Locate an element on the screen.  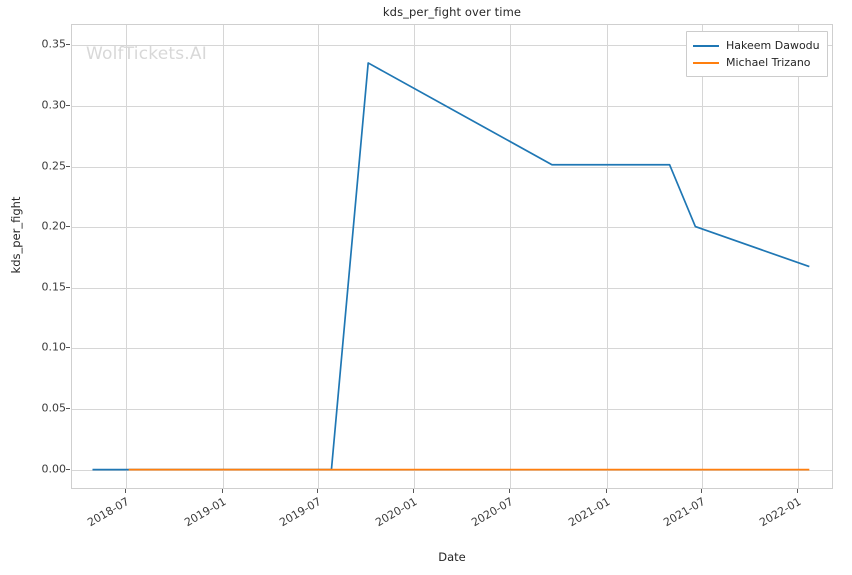
y-axis-ticks: 0.00 0.05 0.10 0.15 0.20 0.25 0.30 0.35 is located at coordinates (35, 256).